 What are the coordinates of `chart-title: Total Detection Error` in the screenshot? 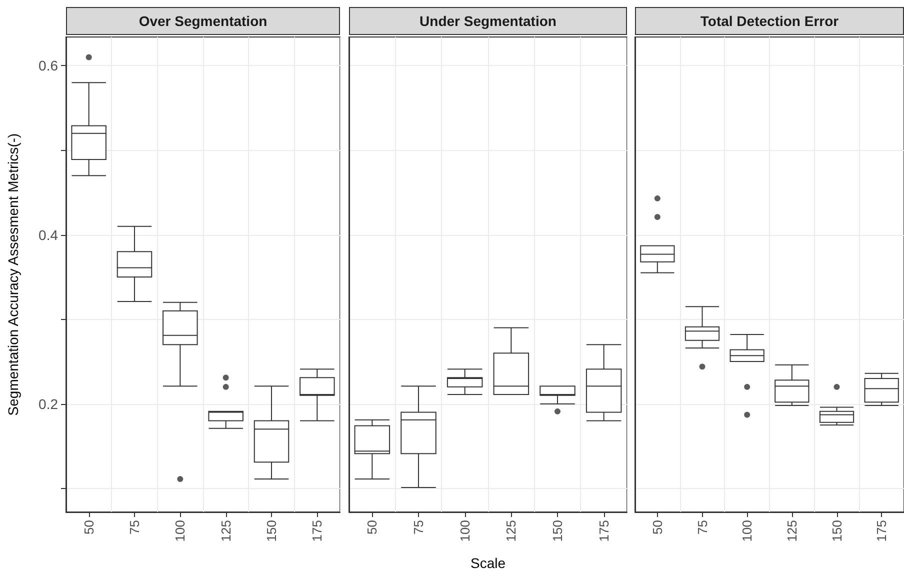 It's located at (769, 21).